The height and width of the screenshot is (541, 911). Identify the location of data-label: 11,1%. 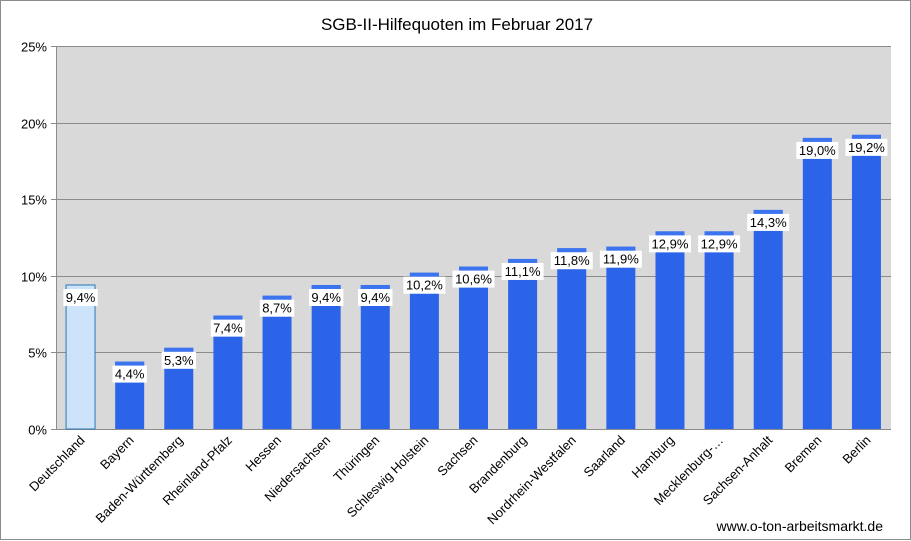
(523, 271).